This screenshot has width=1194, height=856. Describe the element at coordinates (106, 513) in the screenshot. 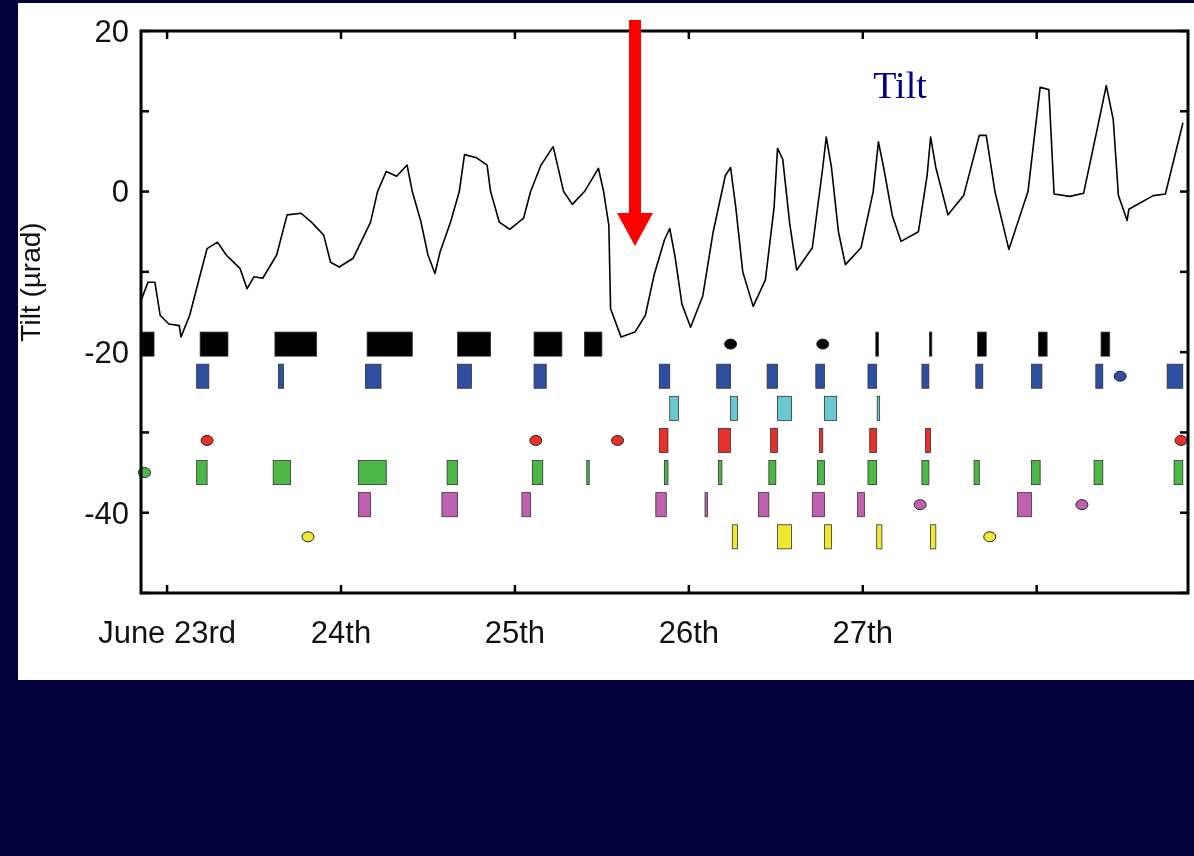

I see `y-tick-label: -40` at that location.